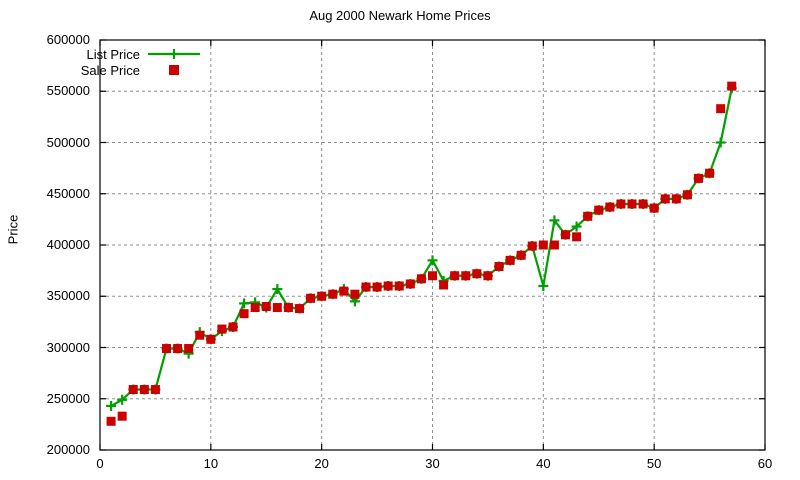 This screenshot has width=800, height=480. What do you see at coordinates (68, 91) in the screenshot?
I see `y-tick-label: 550000` at bounding box center [68, 91].